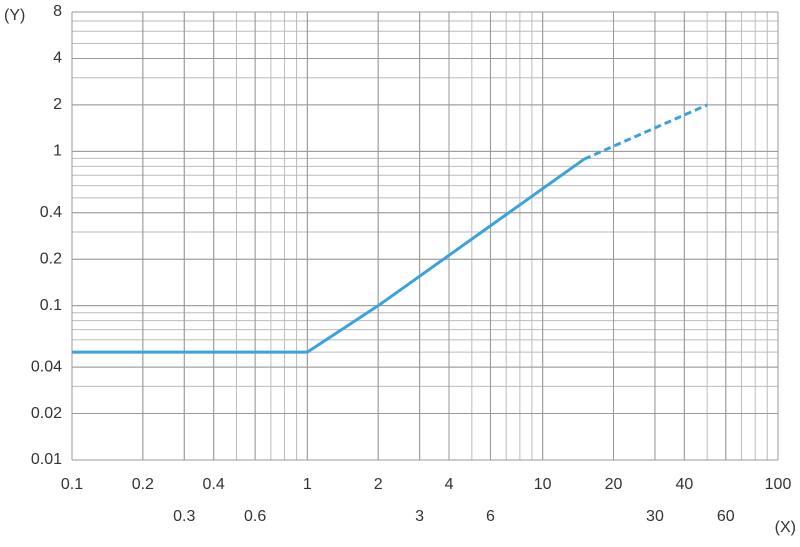 The height and width of the screenshot is (547, 800). What do you see at coordinates (57, 151) in the screenshot?
I see `y-tick-label: 1` at bounding box center [57, 151].